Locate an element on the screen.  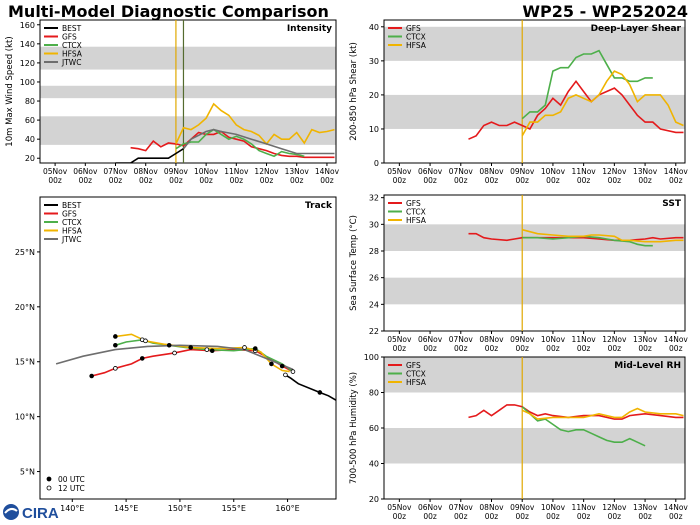
cira-logo: CIRA is located at coordinates (31, 513).